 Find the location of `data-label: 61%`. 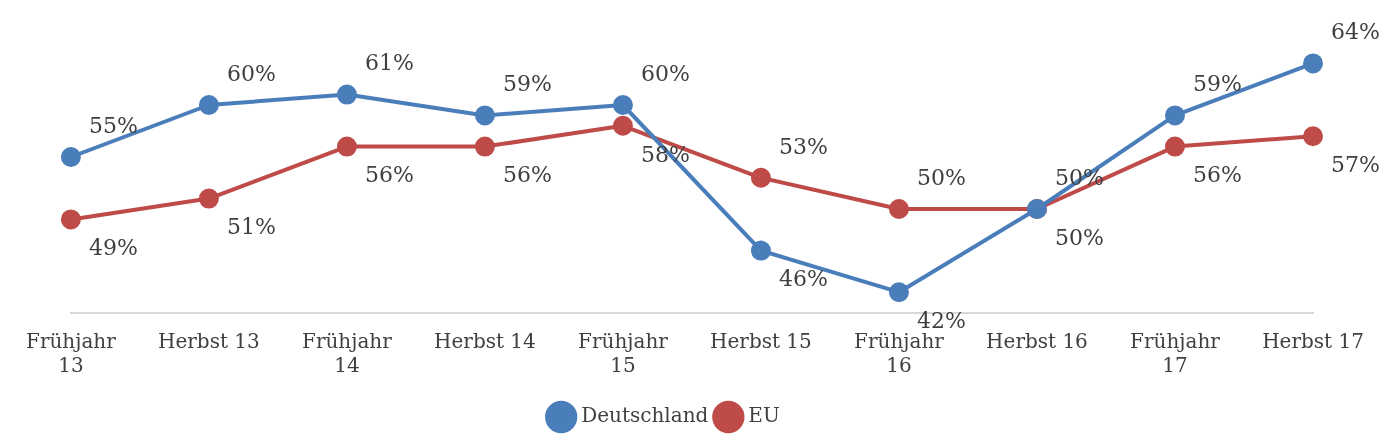

data-label: 61% is located at coordinates (389, 63).